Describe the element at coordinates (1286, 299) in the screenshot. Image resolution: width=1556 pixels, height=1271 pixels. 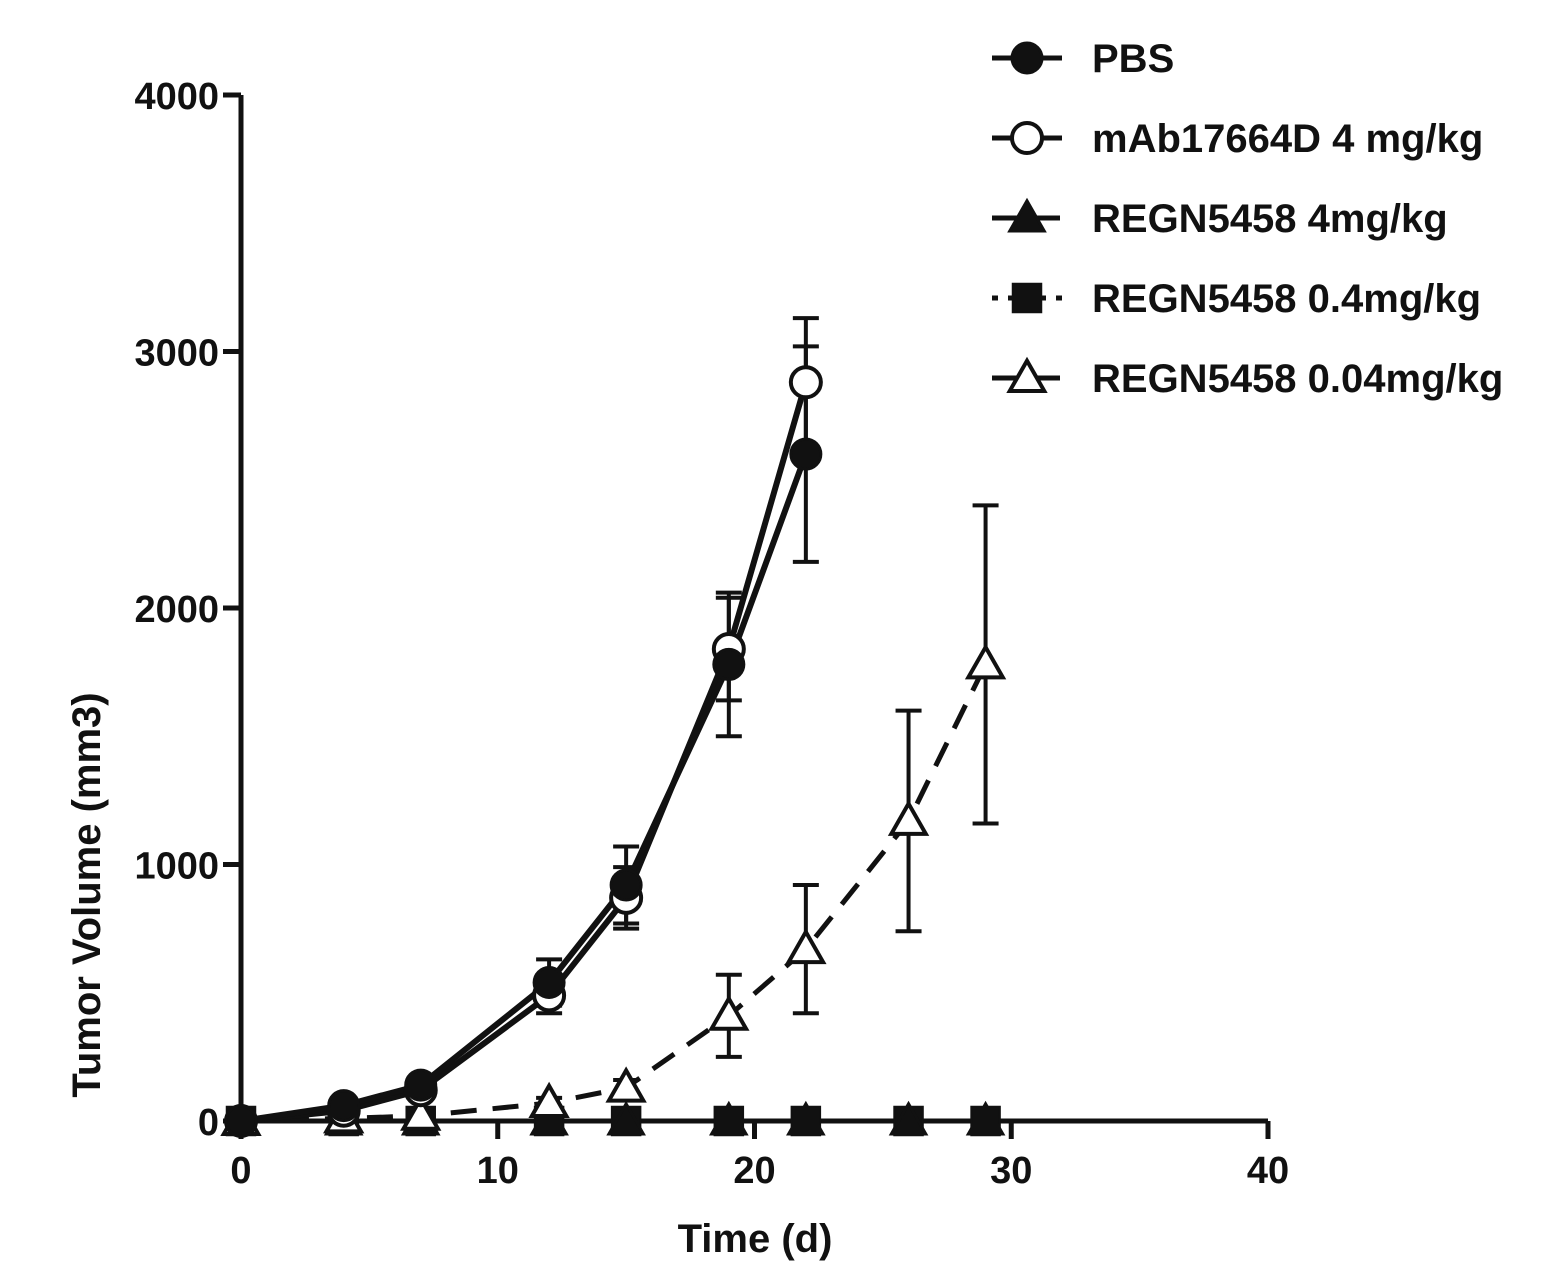
I see `legend-label: REGN5458 0.4mg/kg` at that location.